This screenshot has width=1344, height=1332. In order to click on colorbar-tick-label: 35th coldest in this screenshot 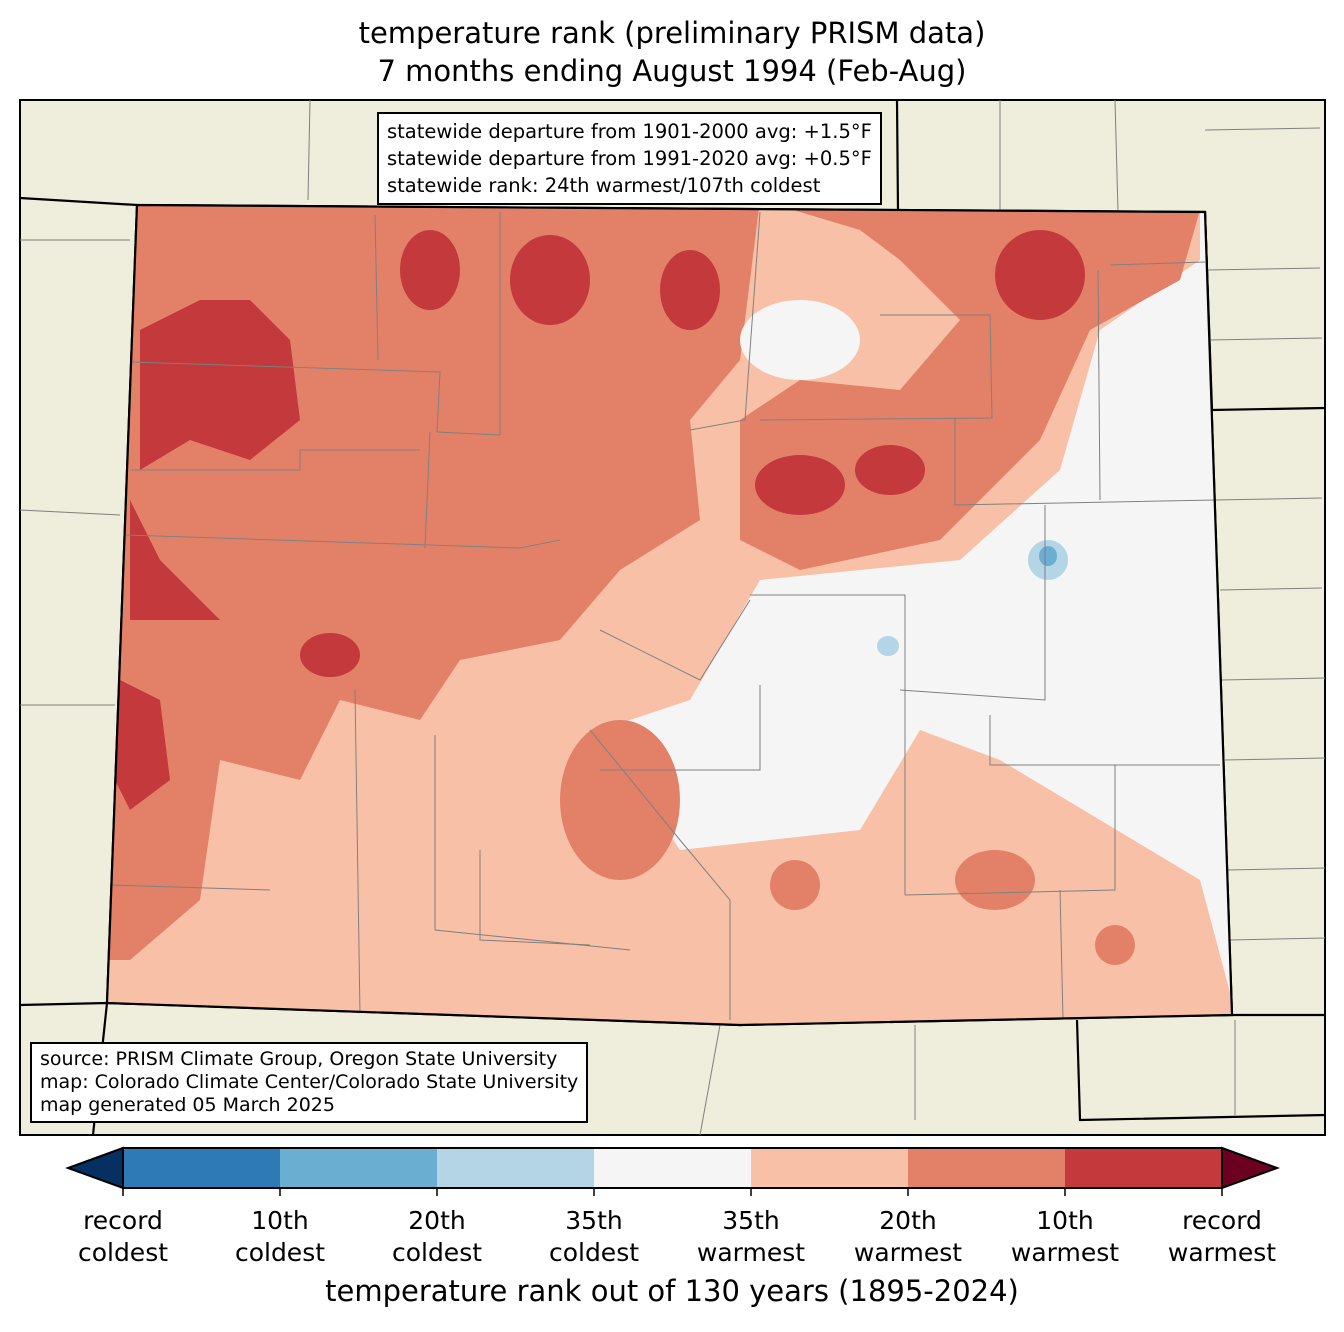, I will do `click(594, 1237)`.